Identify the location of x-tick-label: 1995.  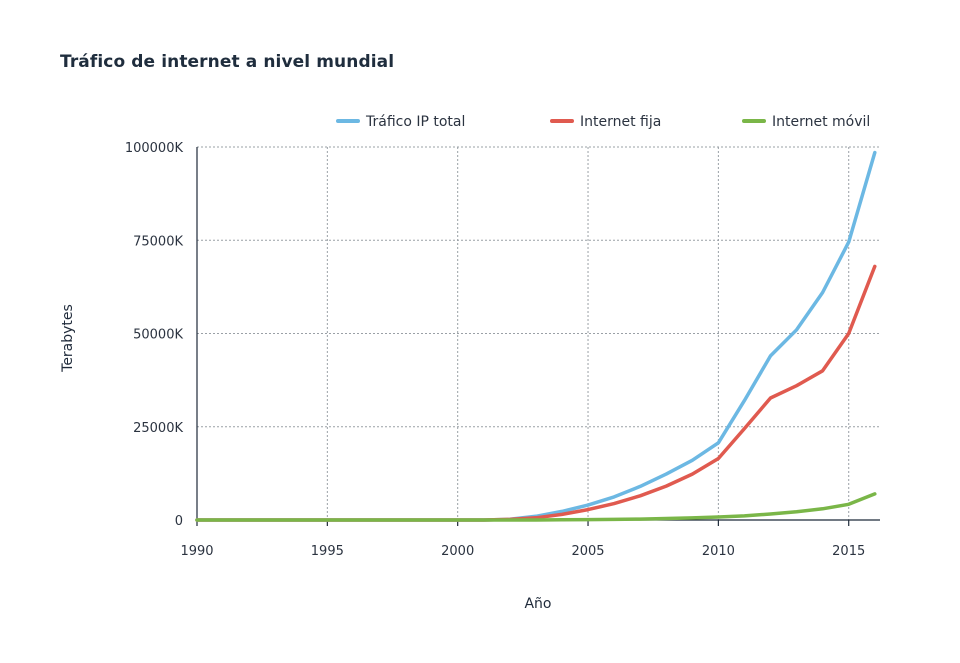
(327, 551).